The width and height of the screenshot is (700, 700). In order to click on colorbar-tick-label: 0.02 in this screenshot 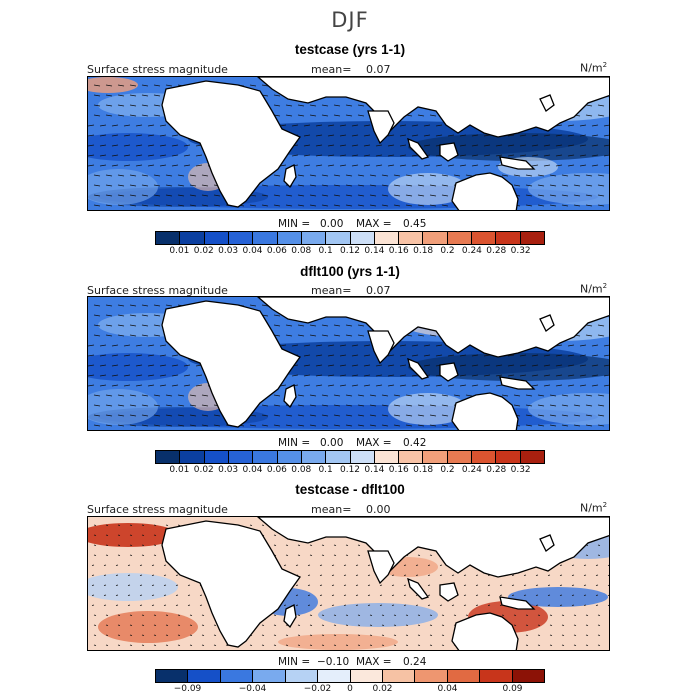, I will do `click(203, 251)`.